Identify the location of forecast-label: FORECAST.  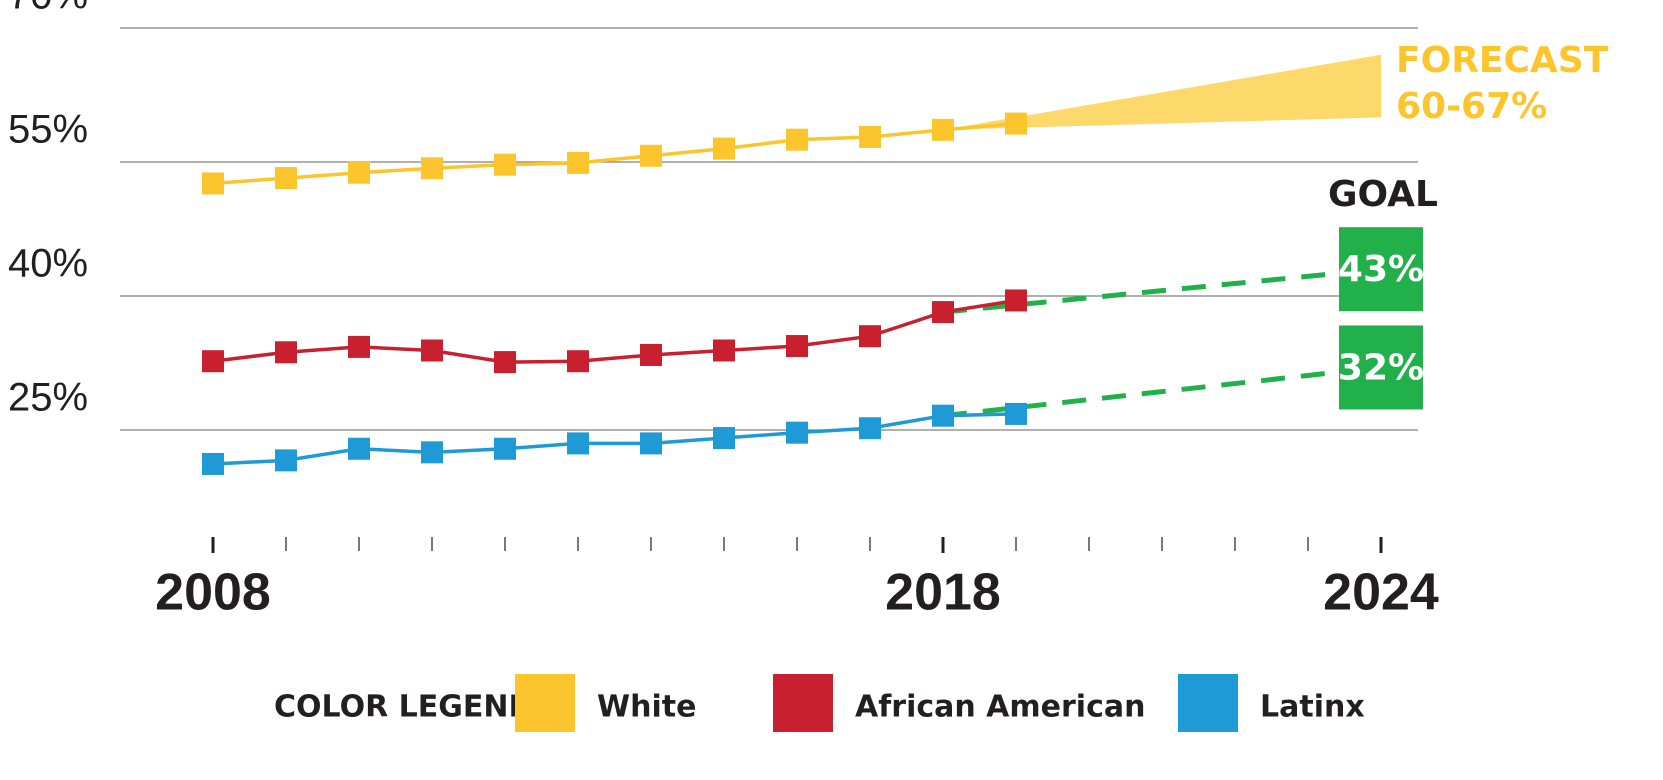
(1502, 60).